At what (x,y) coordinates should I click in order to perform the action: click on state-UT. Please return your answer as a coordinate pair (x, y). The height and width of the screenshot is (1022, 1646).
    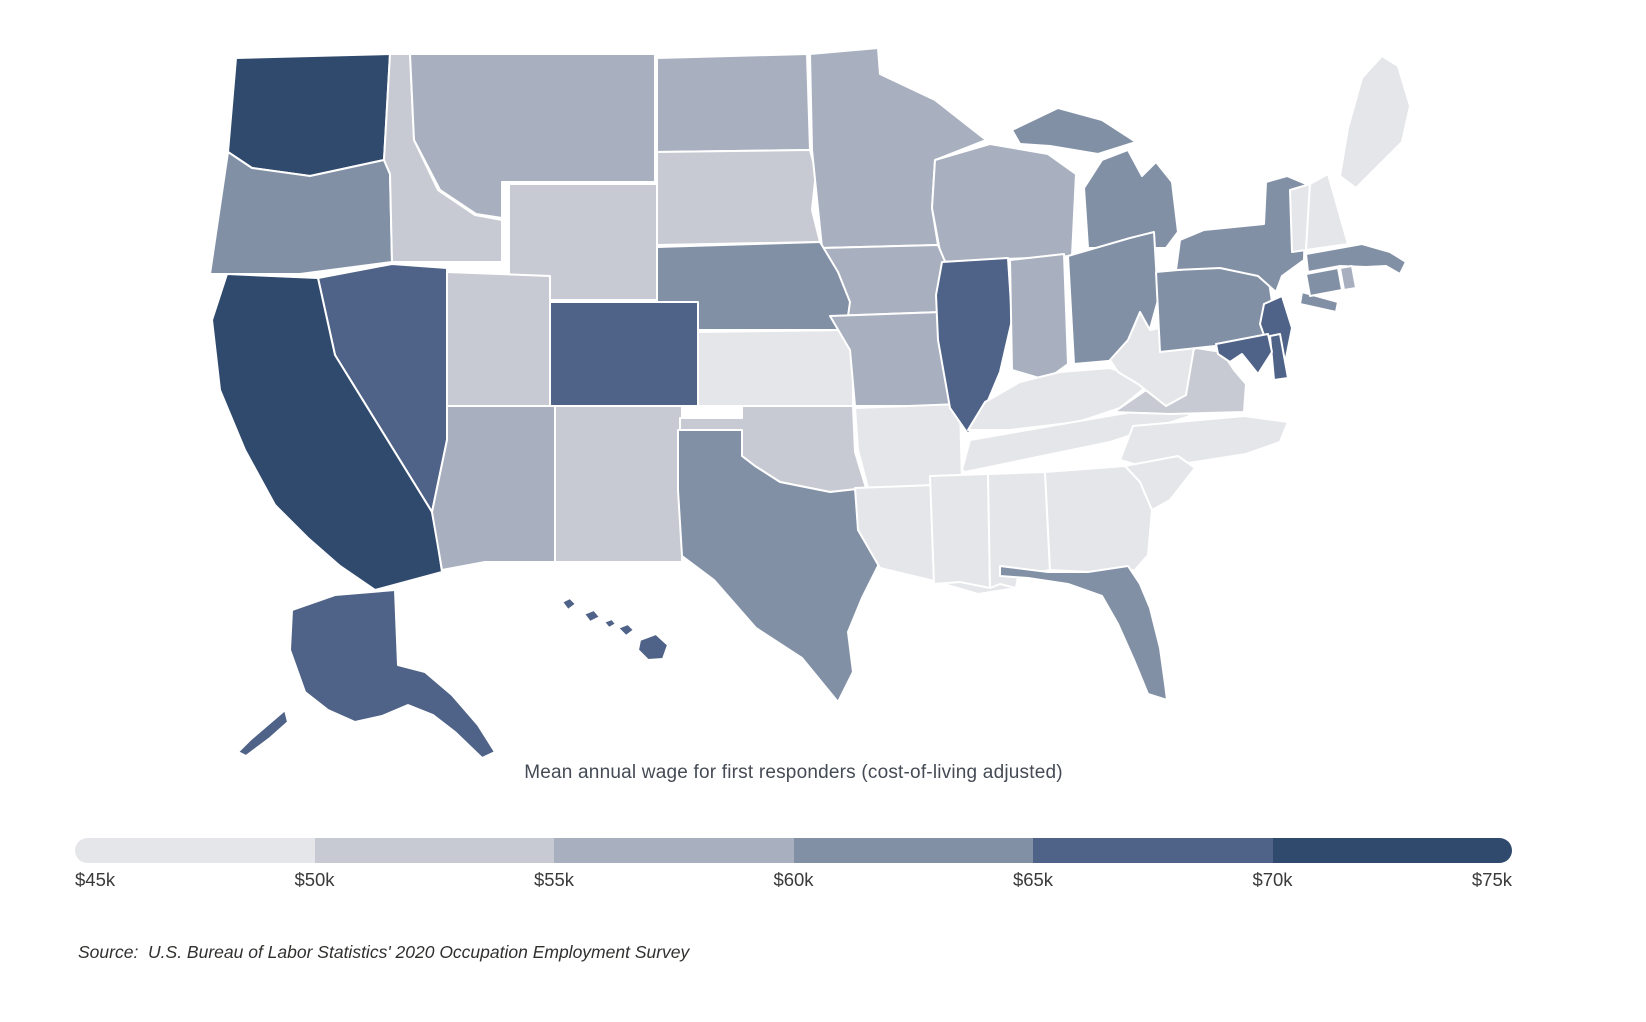
    Looking at the image, I should click on (498, 339).